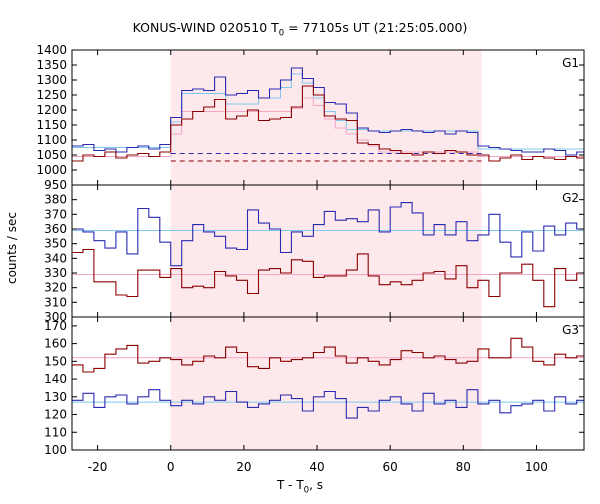  Describe the element at coordinates (55, 273) in the screenshot. I see `y-tick-label: 330` at that location.